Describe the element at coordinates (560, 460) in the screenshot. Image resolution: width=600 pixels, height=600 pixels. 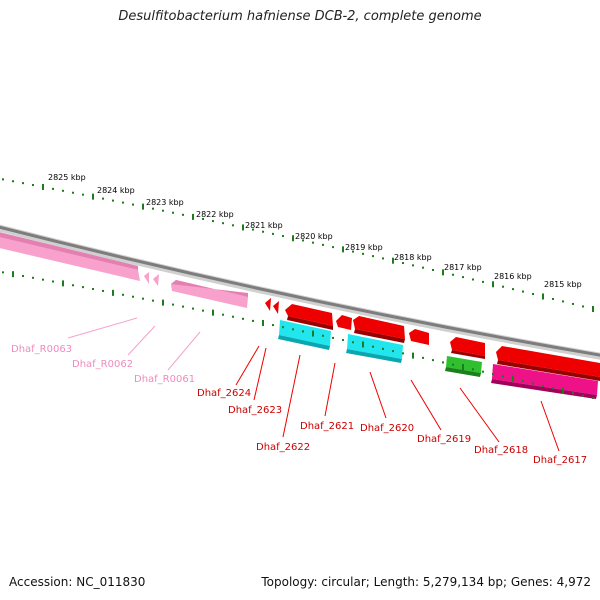
I see `gene-label-2617: Dhaf_2617` at that location.